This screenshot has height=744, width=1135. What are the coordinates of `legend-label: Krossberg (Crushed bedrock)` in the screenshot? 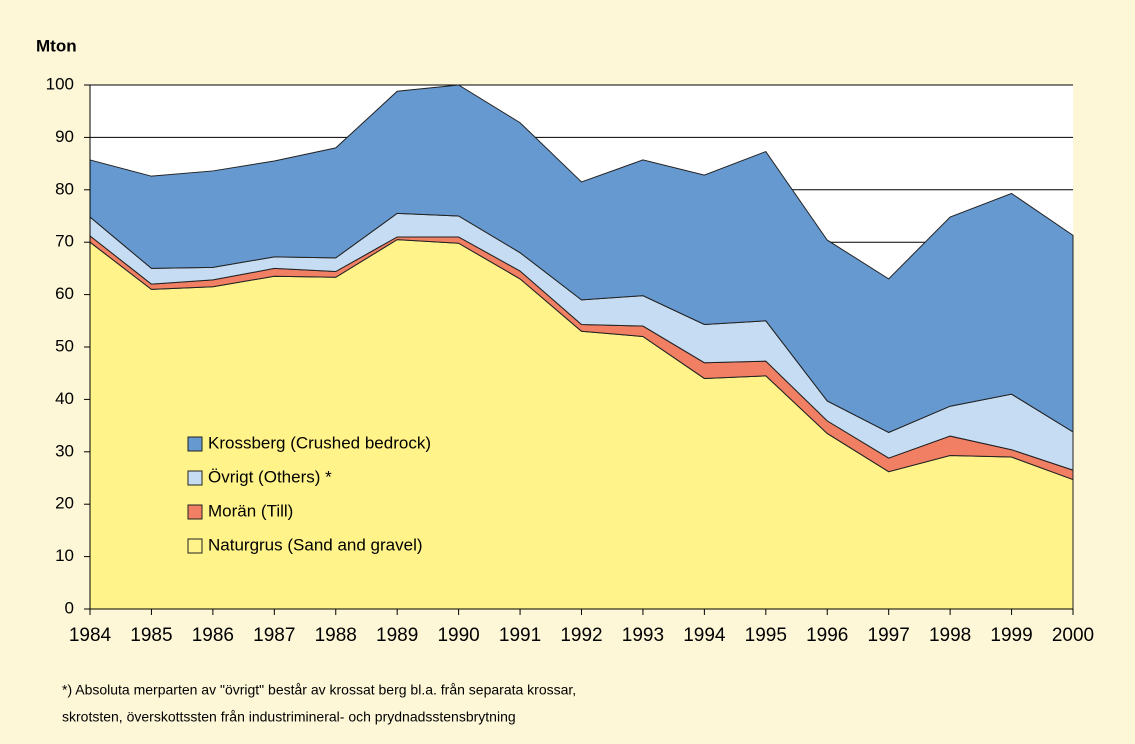 It's located at (319, 442).